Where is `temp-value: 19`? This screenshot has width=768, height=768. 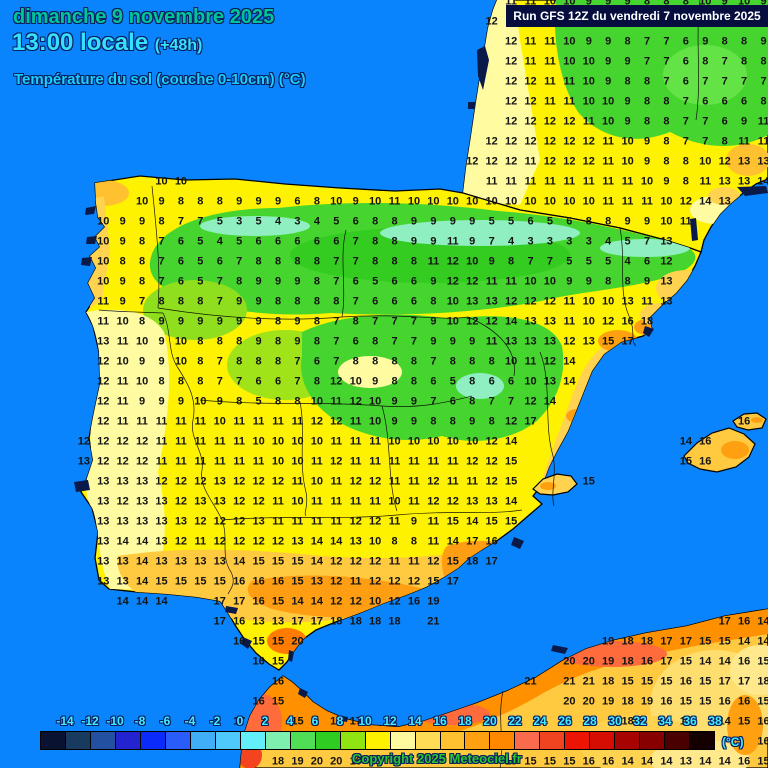
temp-value: 19 is located at coordinates (588, 721).